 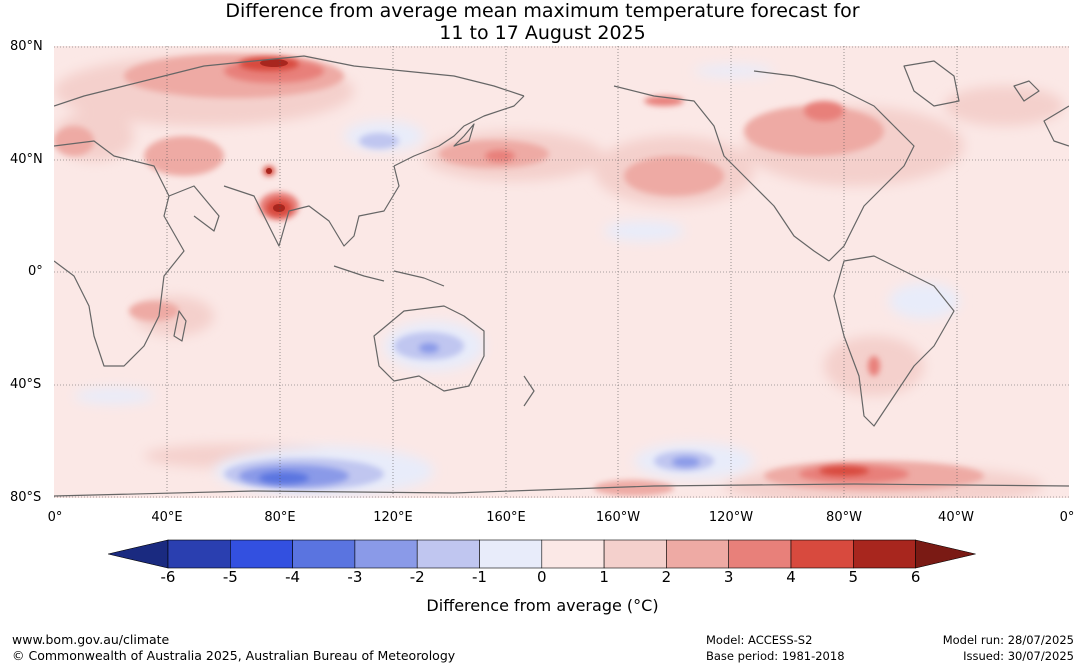 I want to click on footer-url: www.bom.gov.au/climate, so click(x=91, y=639).